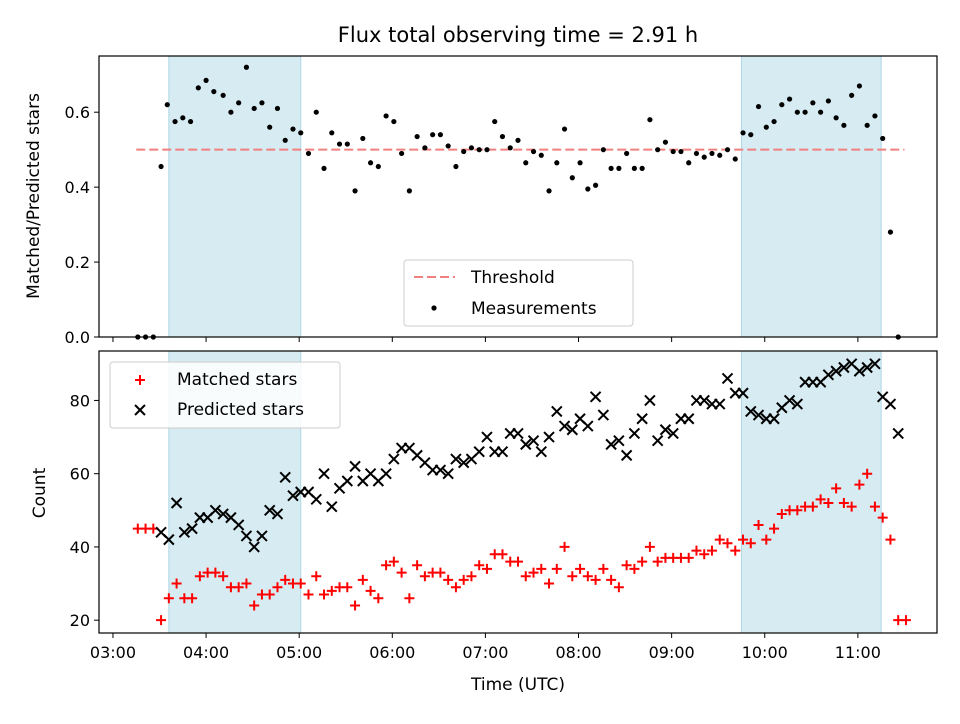 This screenshot has height=724, width=960. Describe the element at coordinates (206, 652) in the screenshot. I see `x-tick-label: 04:00` at that location.